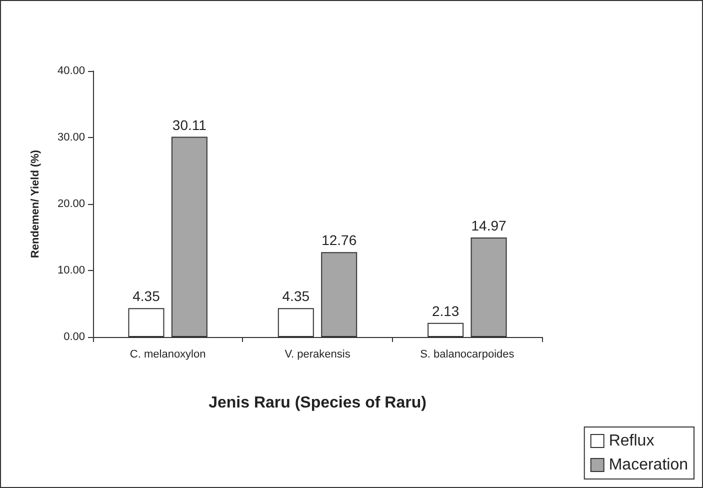  I want to click on y-tick-label: 10.00, so click(71, 270).